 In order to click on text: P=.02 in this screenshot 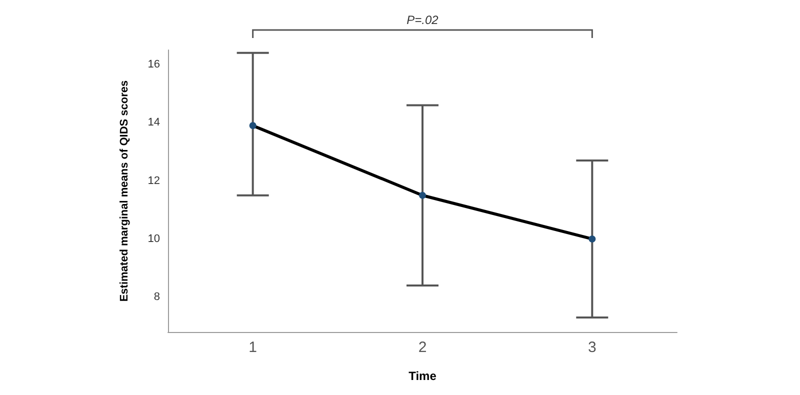, I will do `click(422, 20)`.